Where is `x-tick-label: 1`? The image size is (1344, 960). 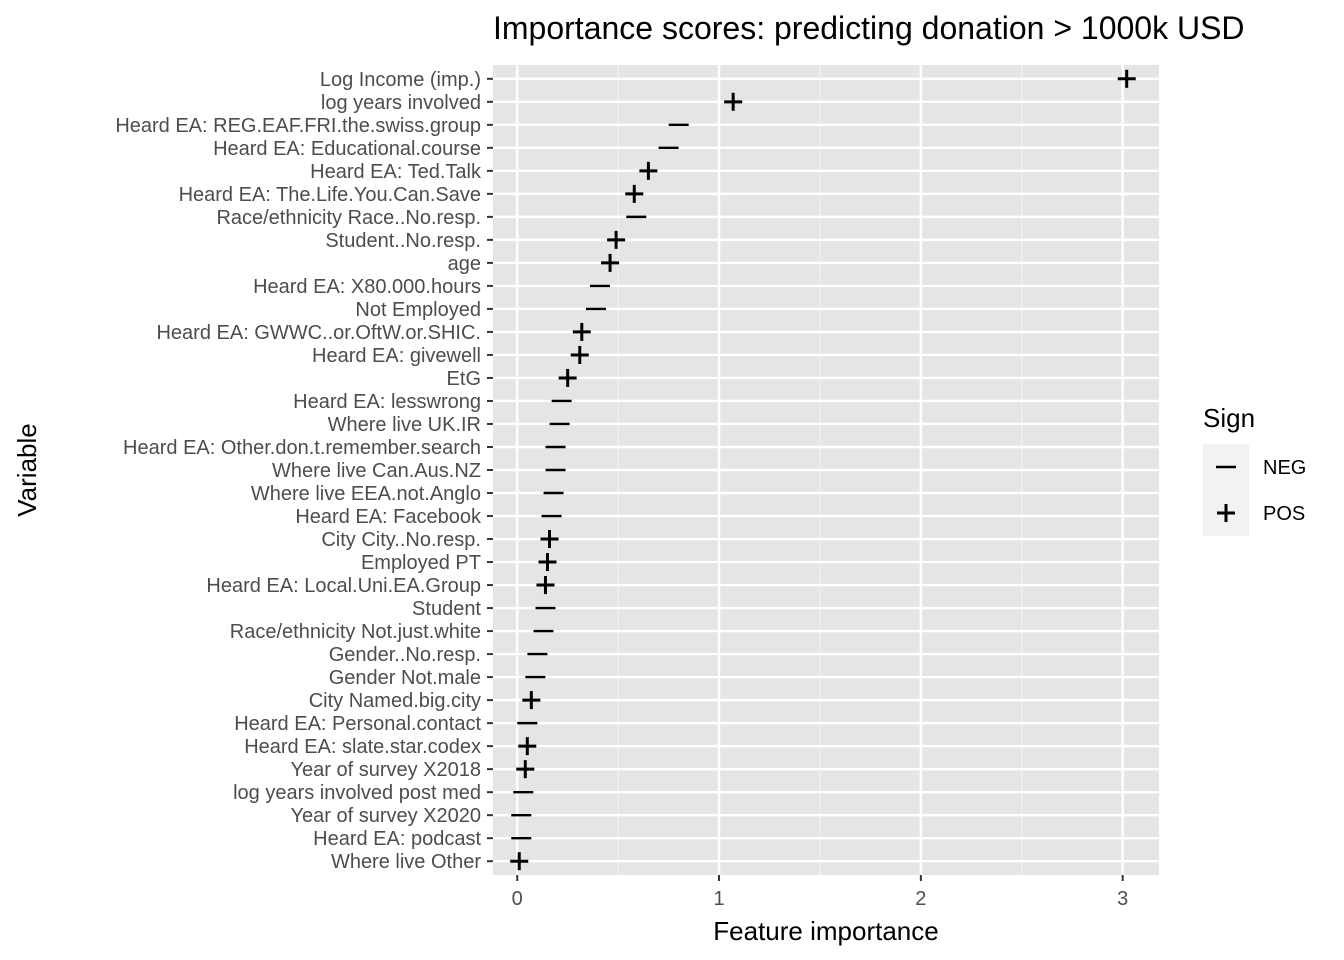
x-tick-label: 1 is located at coordinates (718, 899).